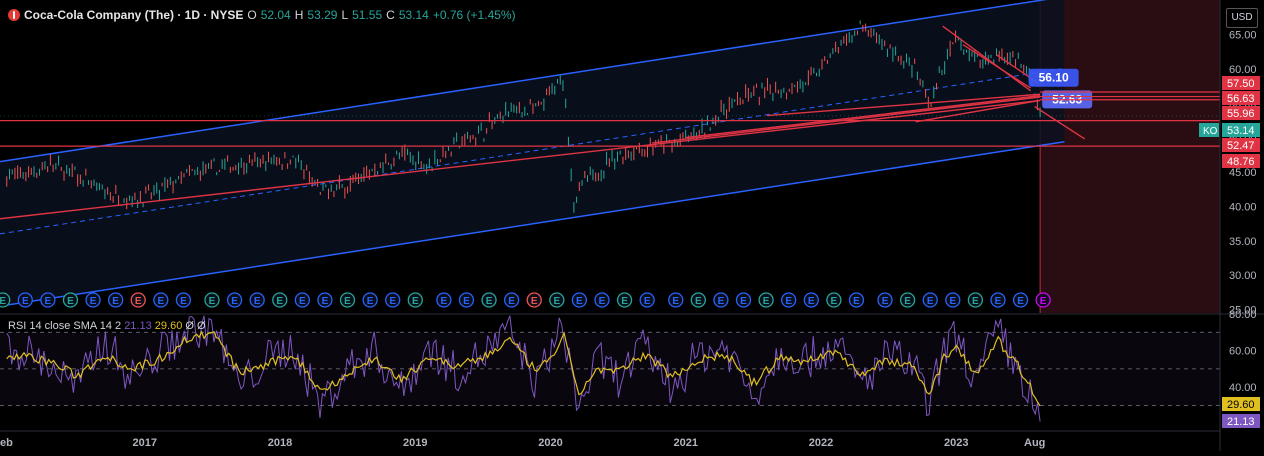  I want to click on symbol-tag-text: KO, so click(1210, 131).